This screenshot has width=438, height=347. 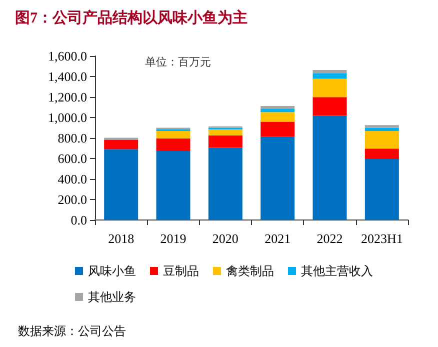 What do you see at coordinates (381, 238) in the screenshot?
I see `x-tick-label: 2023H1` at bounding box center [381, 238].